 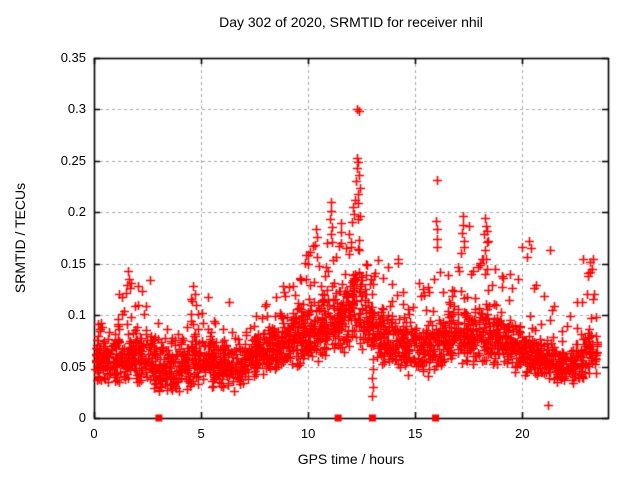 What do you see at coordinates (94, 433) in the screenshot?
I see `x-tick-label: 0` at bounding box center [94, 433].